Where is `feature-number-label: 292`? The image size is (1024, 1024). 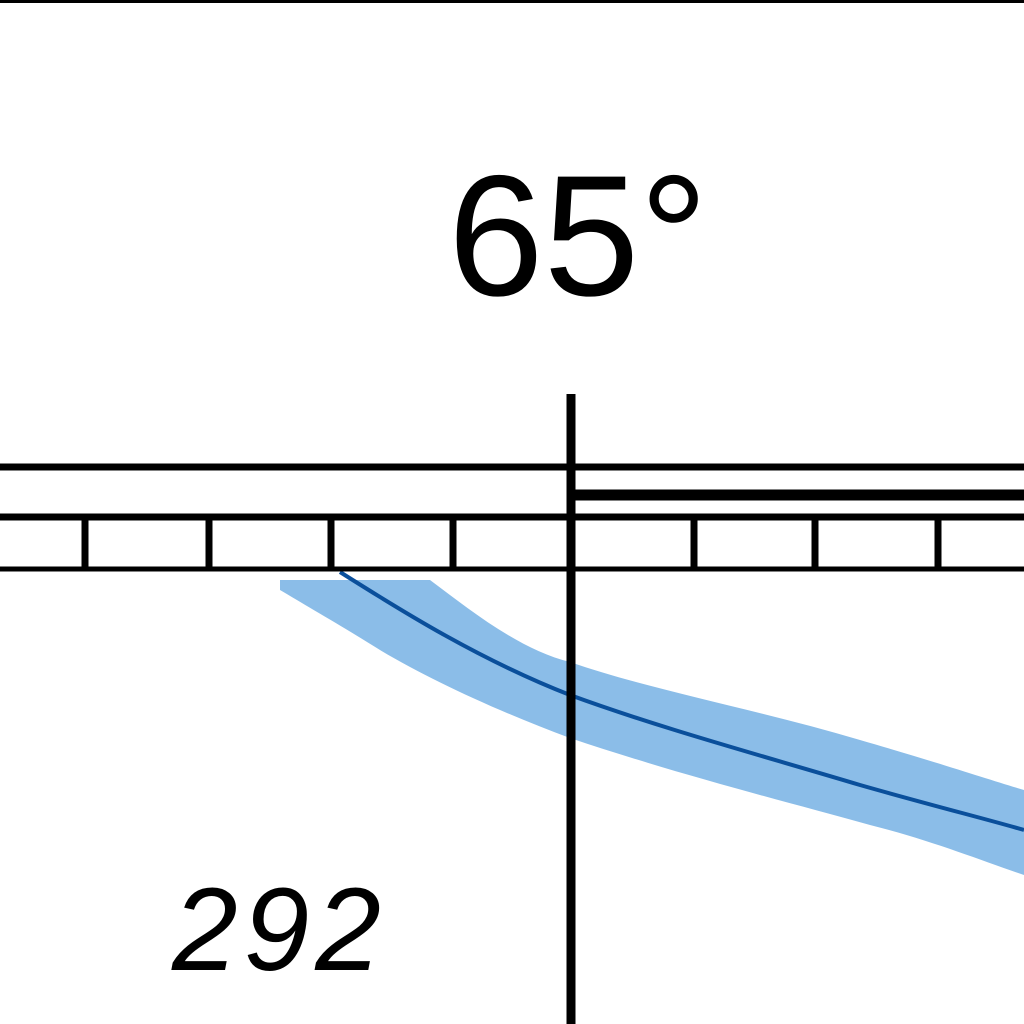 feature-number-label: 292 is located at coordinates (279, 930).